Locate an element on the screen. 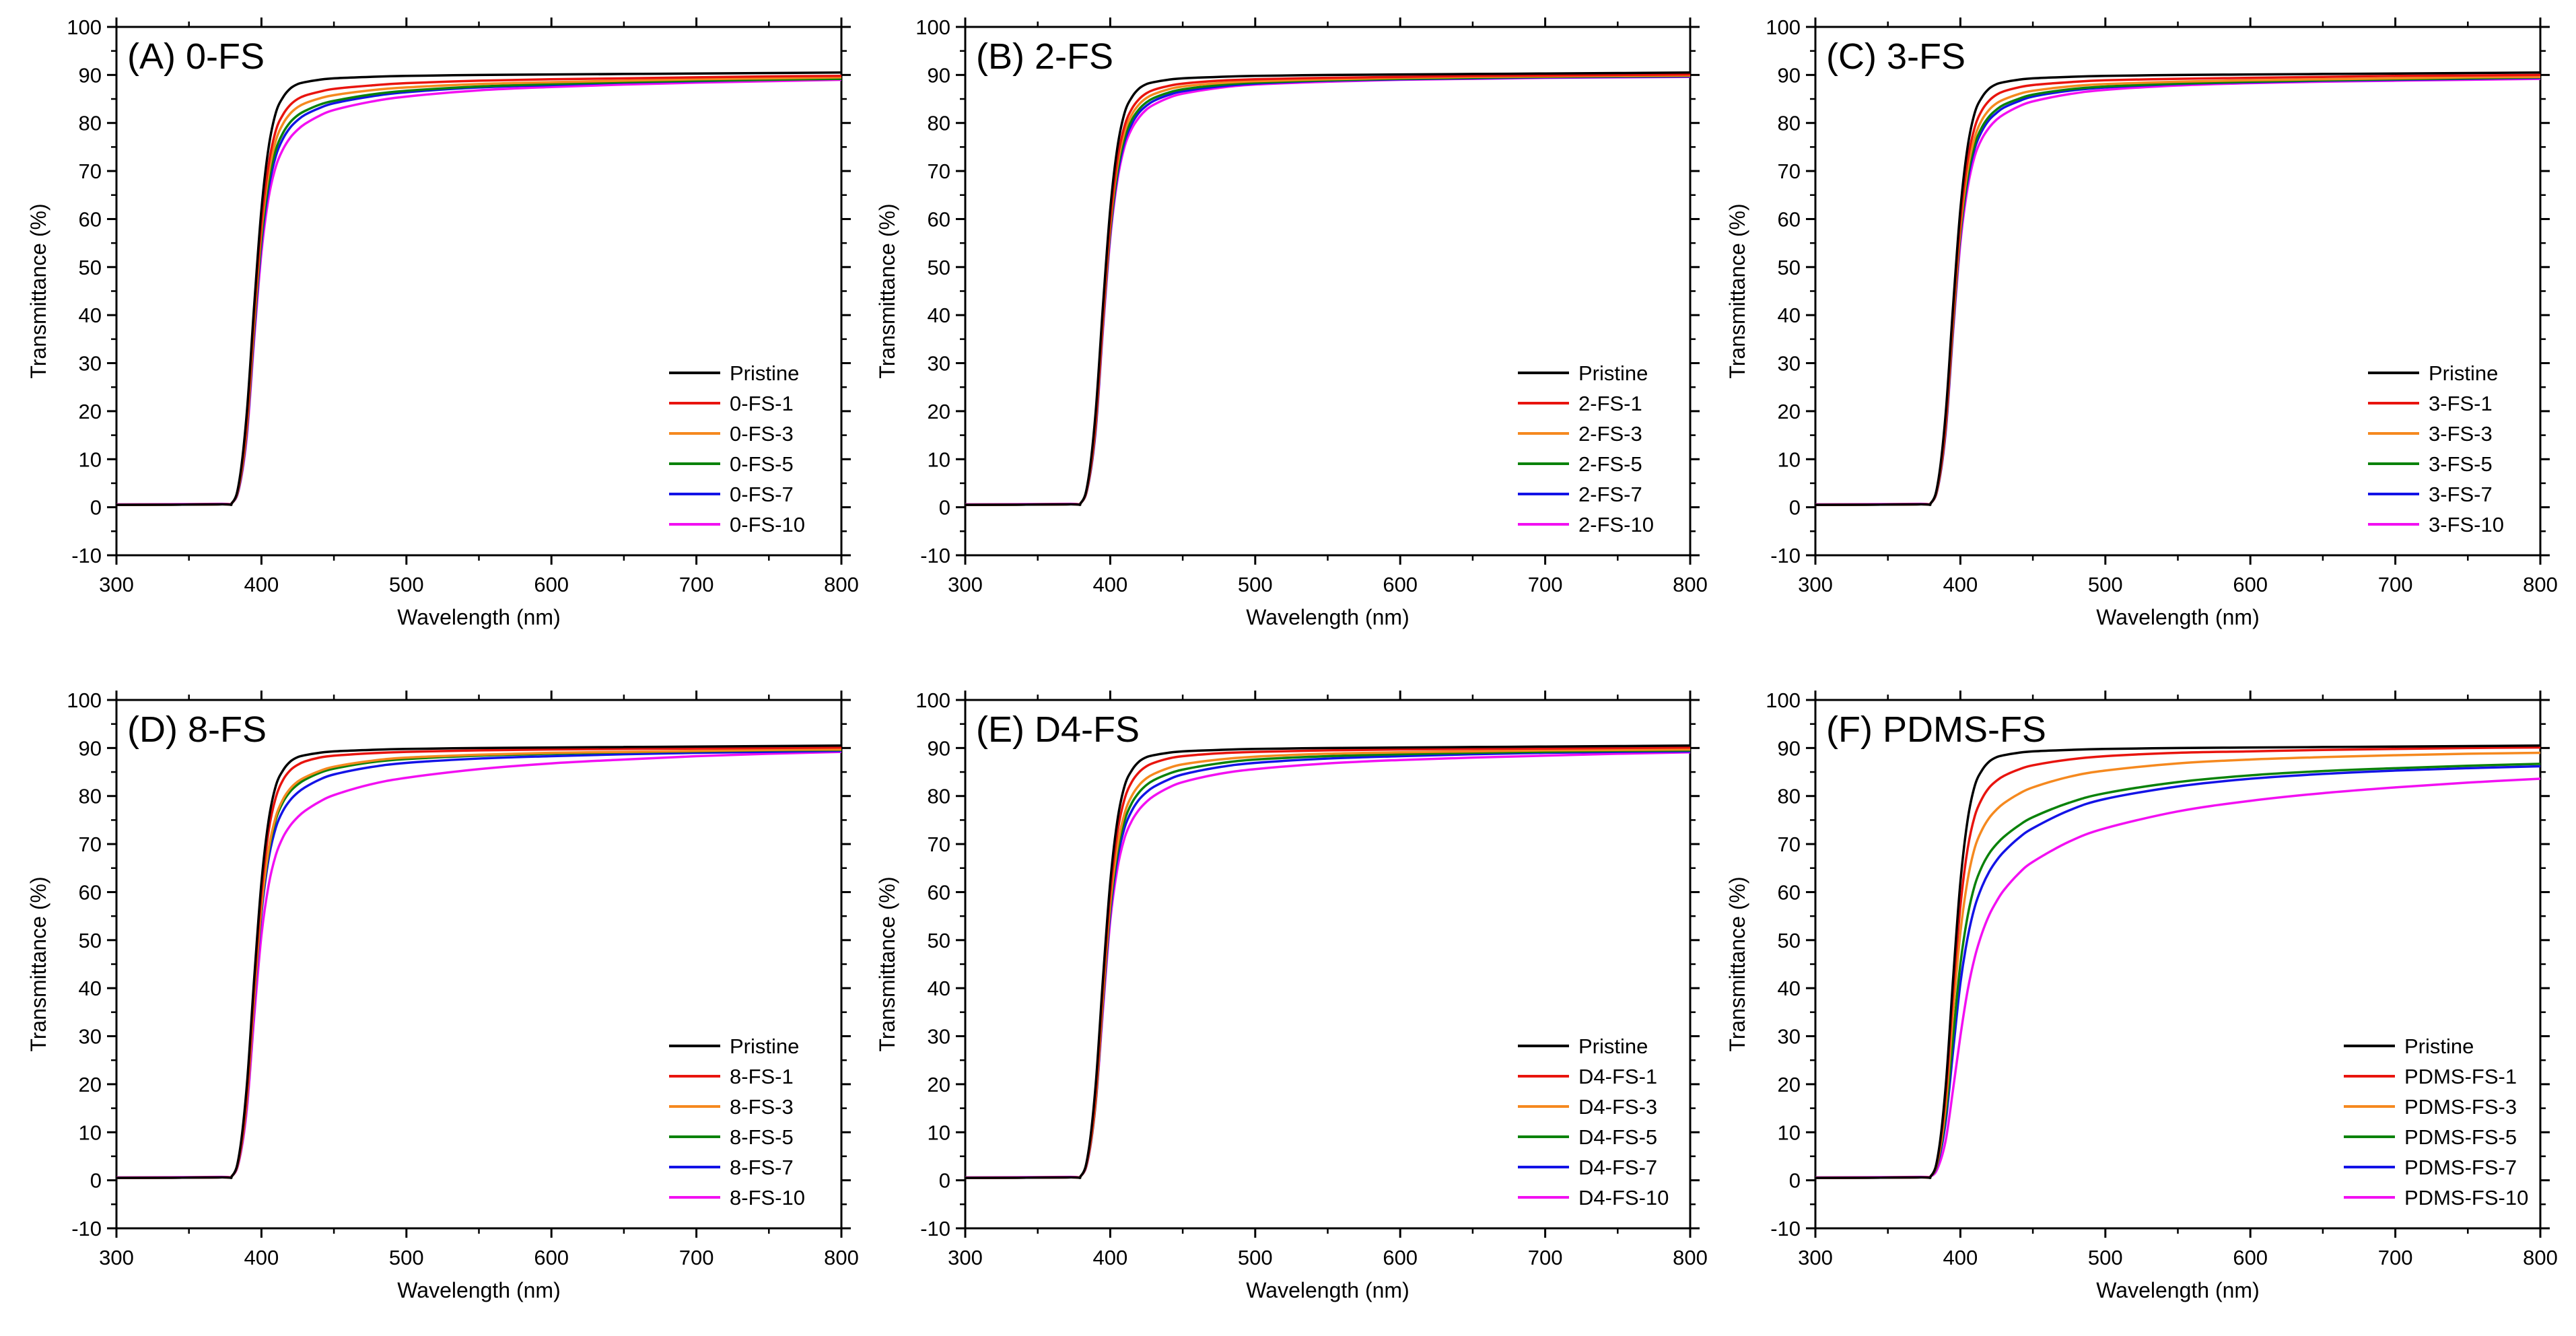 Image resolution: width=2576 pixels, height=1336 pixels. legend-label: PDMS-FS-3 is located at coordinates (2460, 1107).